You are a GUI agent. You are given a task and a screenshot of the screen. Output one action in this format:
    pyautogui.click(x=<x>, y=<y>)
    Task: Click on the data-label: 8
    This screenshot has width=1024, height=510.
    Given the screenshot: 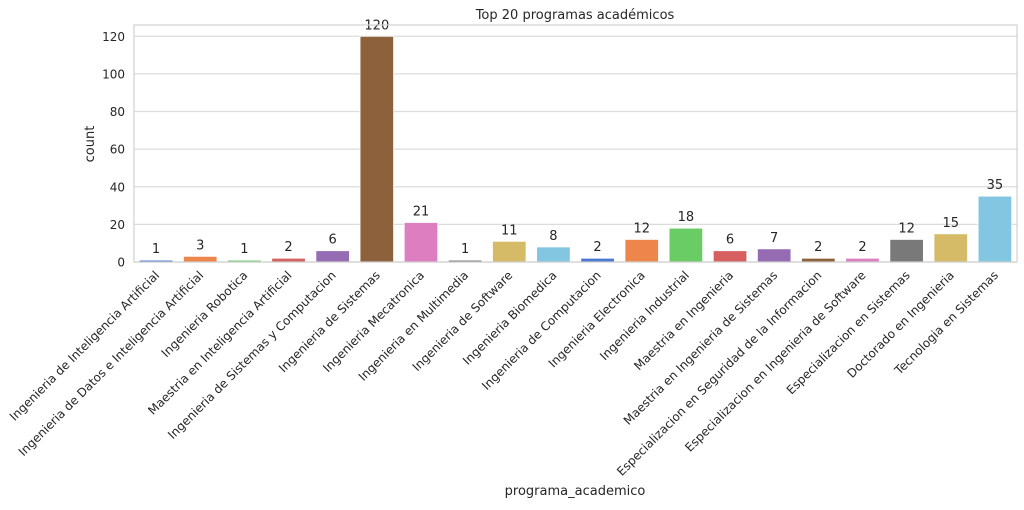 What is the action you would take?
    pyautogui.click(x=553, y=236)
    